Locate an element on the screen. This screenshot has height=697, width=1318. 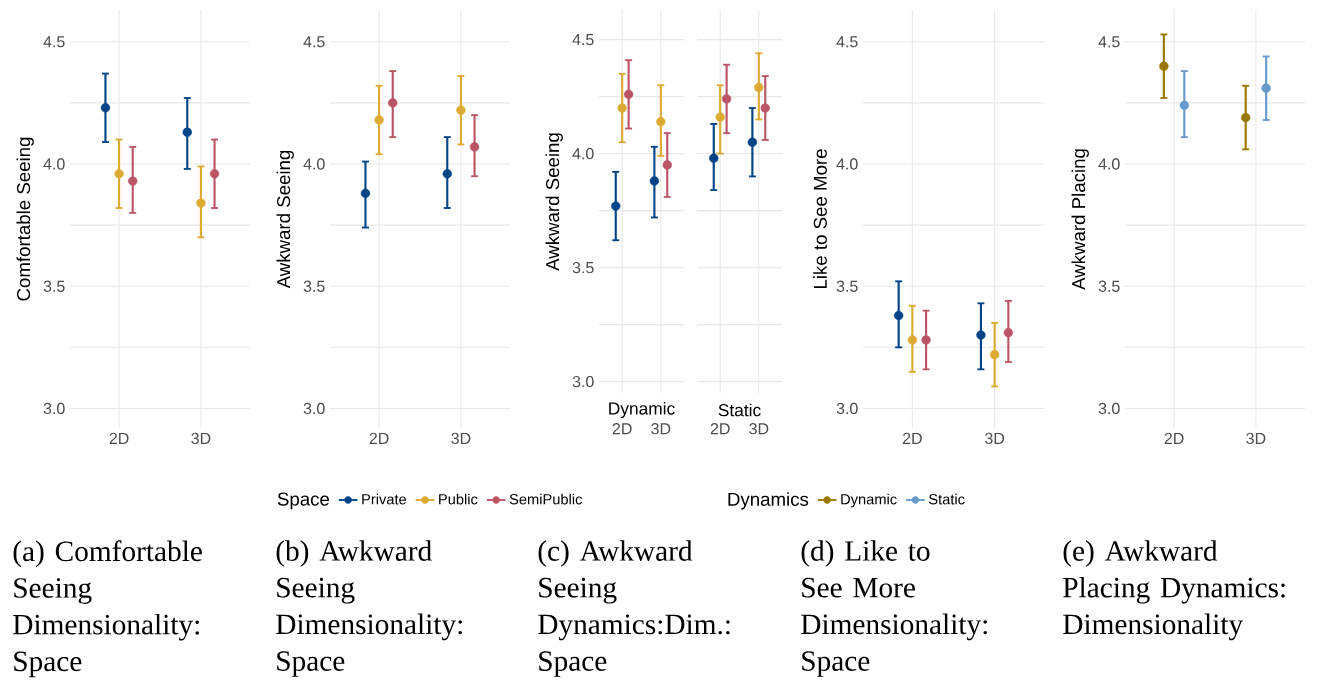
text: Static is located at coordinates (739, 410).